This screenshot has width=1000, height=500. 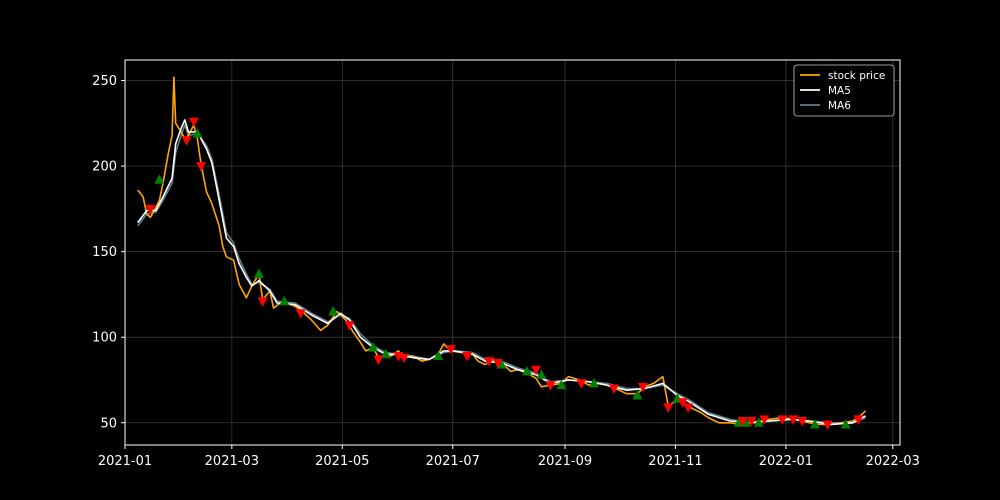 I want to click on x-tick-label: 2021-03, so click(x=232, y=461).